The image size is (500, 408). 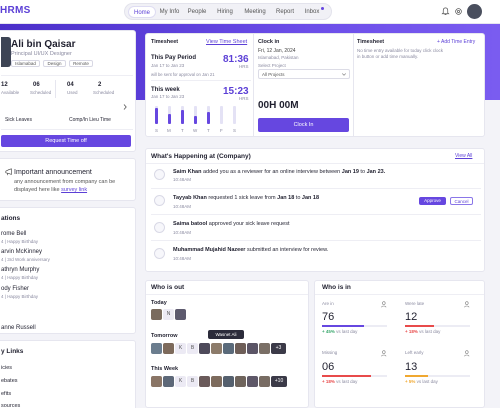 I want to click on link-resources: sources, so click(x=11, y=405).